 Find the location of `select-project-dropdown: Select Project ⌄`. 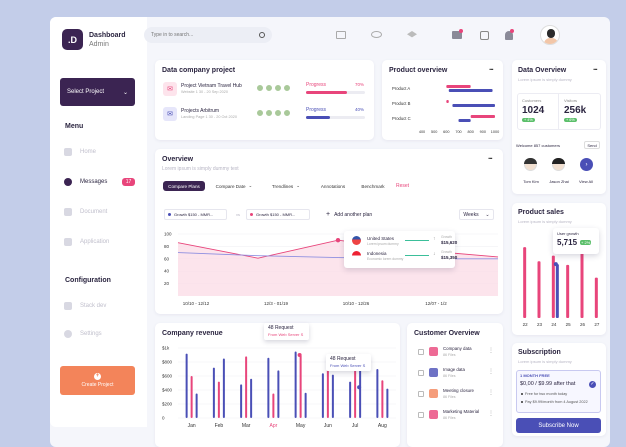

select-project-dropdown: Select Project ⌄ is located at coordinates (97, 92).